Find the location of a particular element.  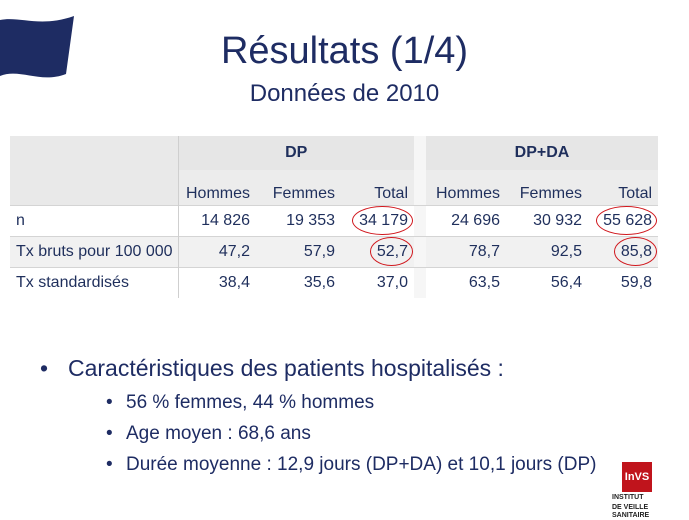

group-header-dpda: DP+DA is located at coordinates (542, 153).